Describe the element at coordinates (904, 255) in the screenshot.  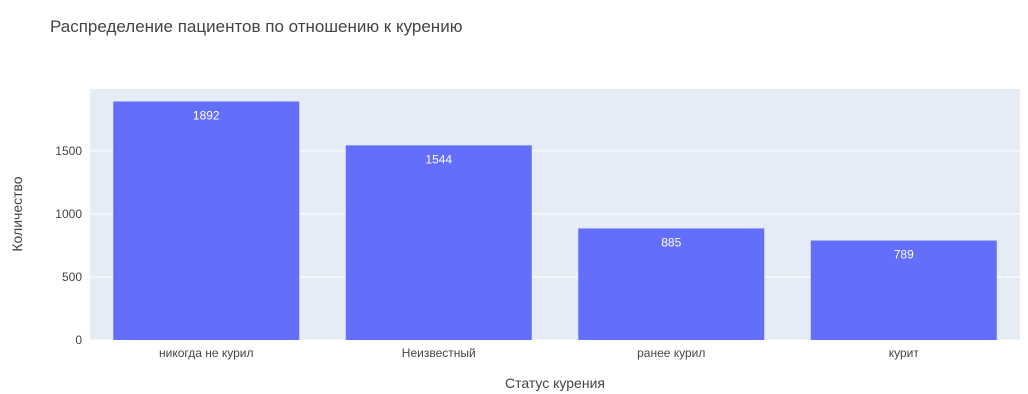
I see `bar-value-label: 789` at that location.